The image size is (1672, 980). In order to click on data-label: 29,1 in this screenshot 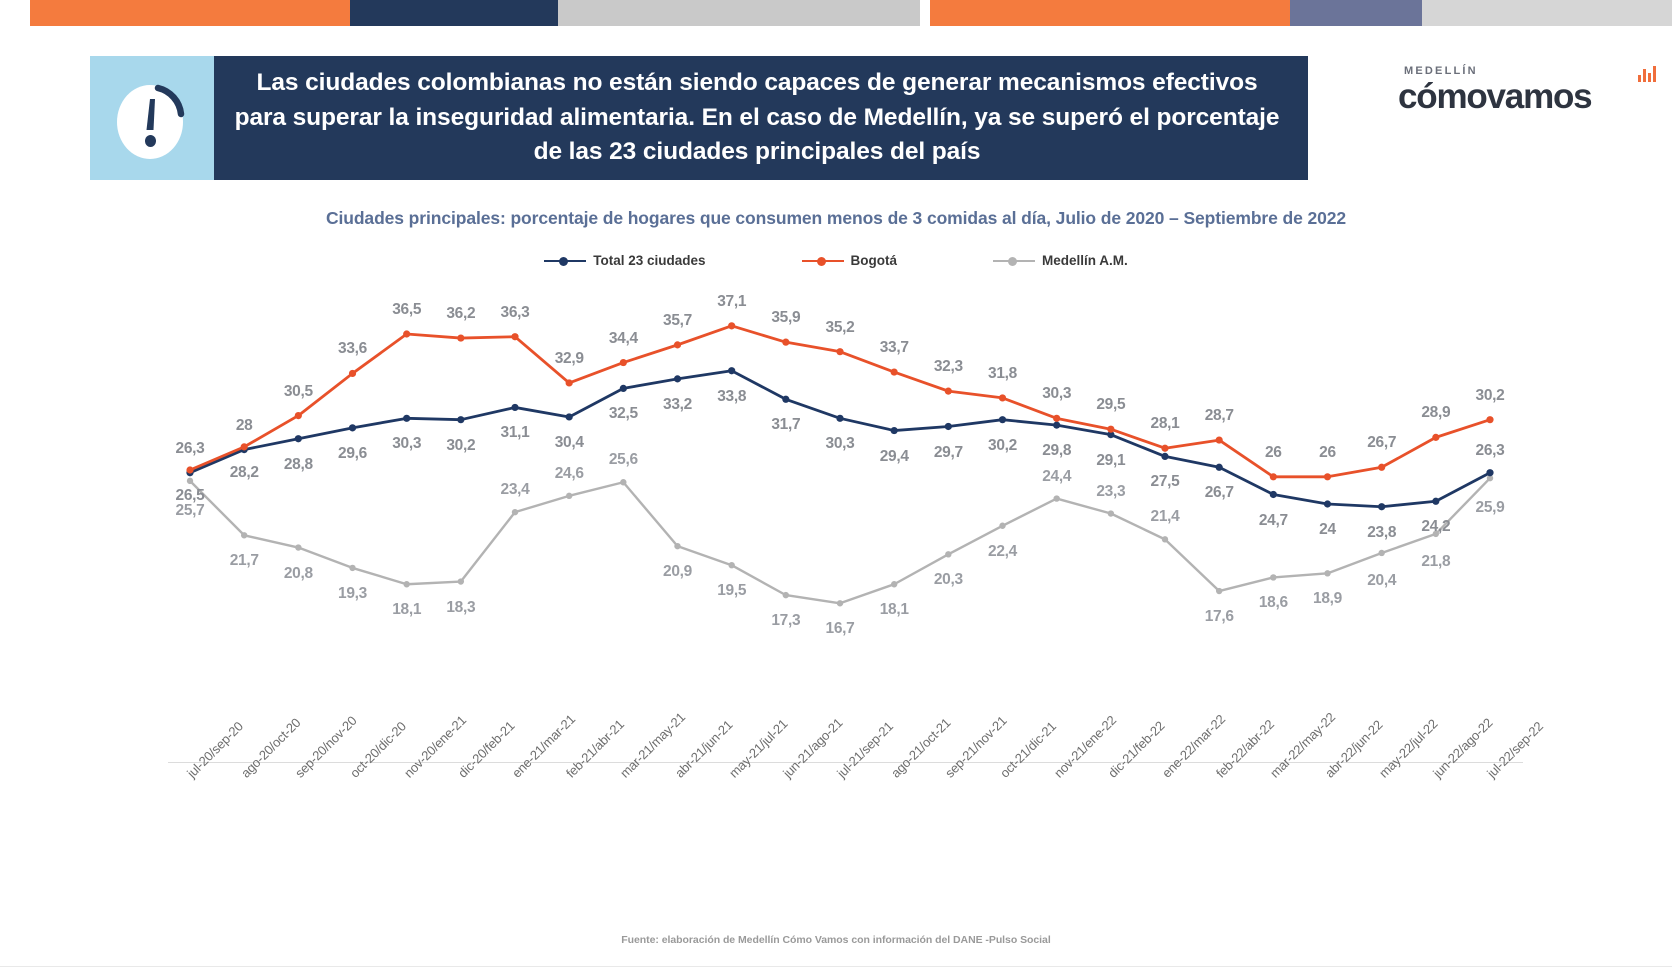, I will do `click(1111, 460)`.